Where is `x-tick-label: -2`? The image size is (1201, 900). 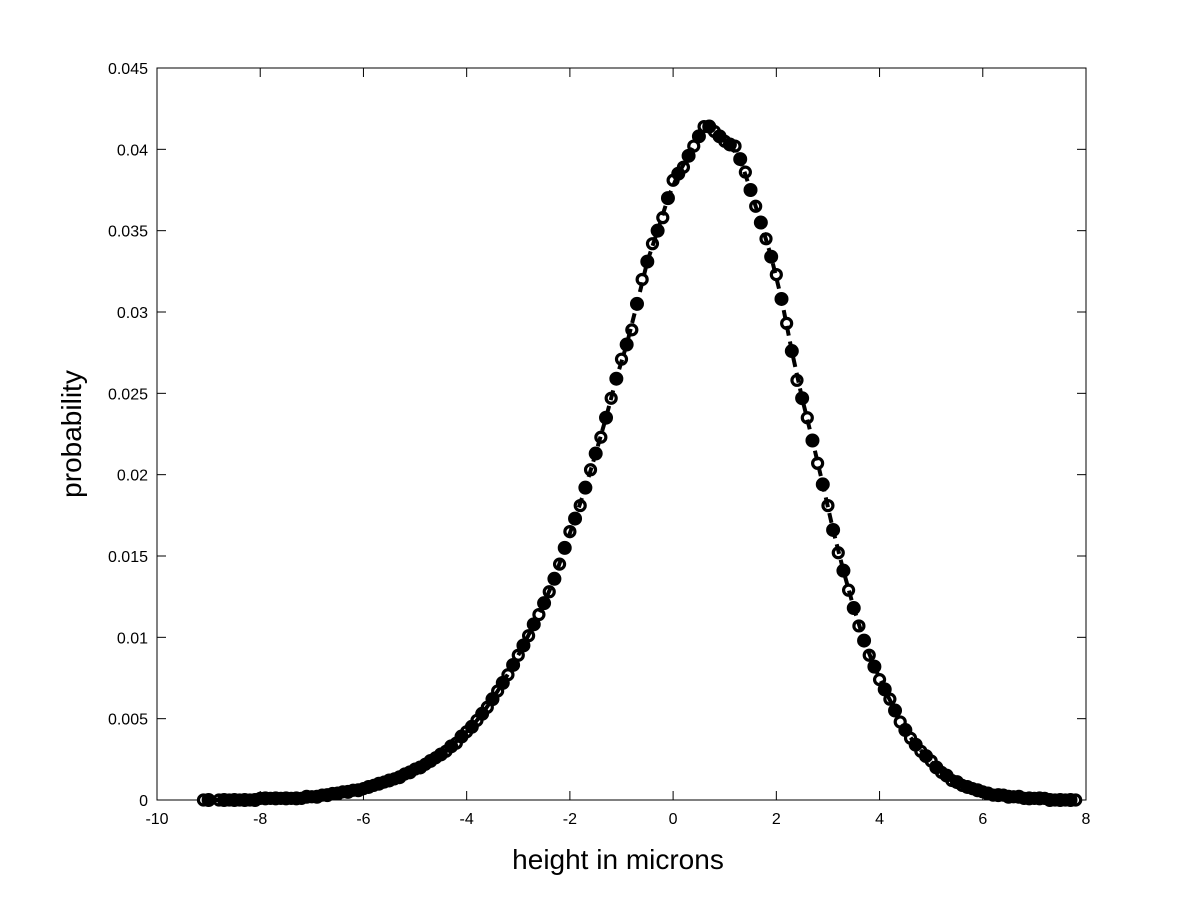 x-tick-label: -2 is located at coordinates (570, 819).